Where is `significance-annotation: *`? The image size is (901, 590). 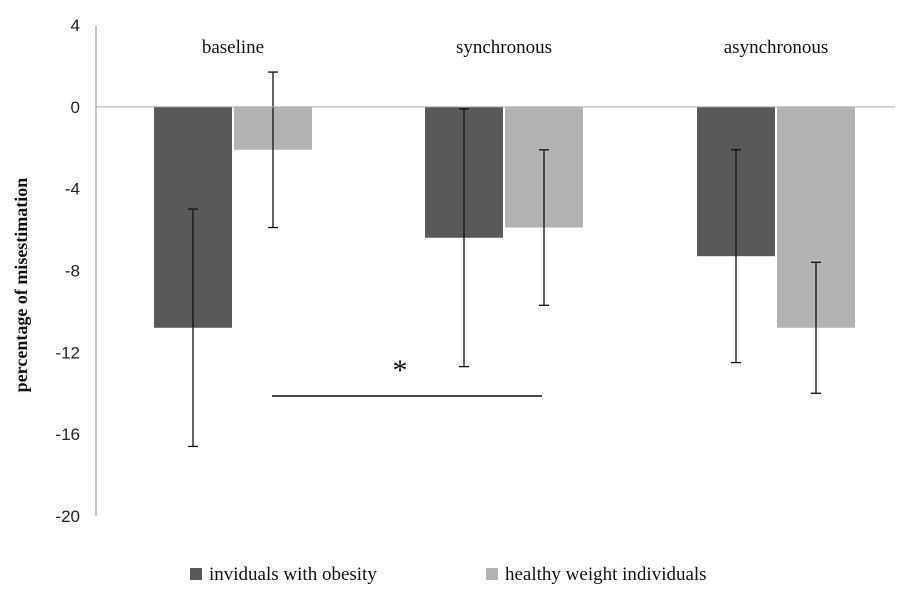 significance-annotation: * is located at coordinates (407, 375).